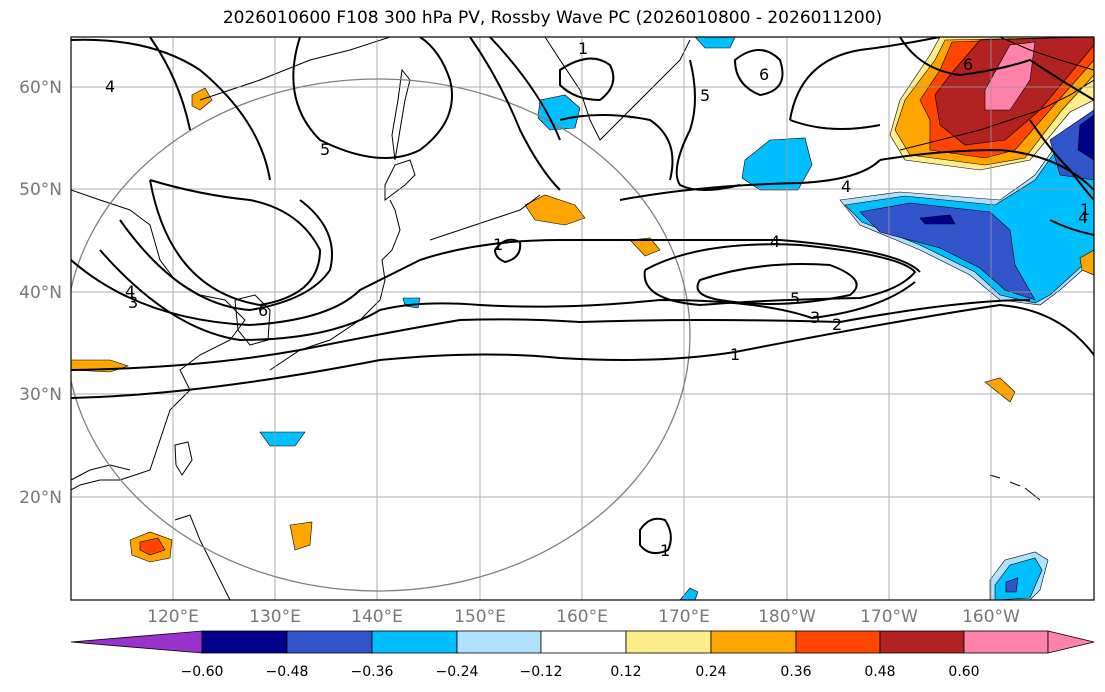 This screenshot has height=692, width=1105. Describe the element at coordinates (40, 88) in the screenshot. I see `y-tick-label: 60°N` at that location.